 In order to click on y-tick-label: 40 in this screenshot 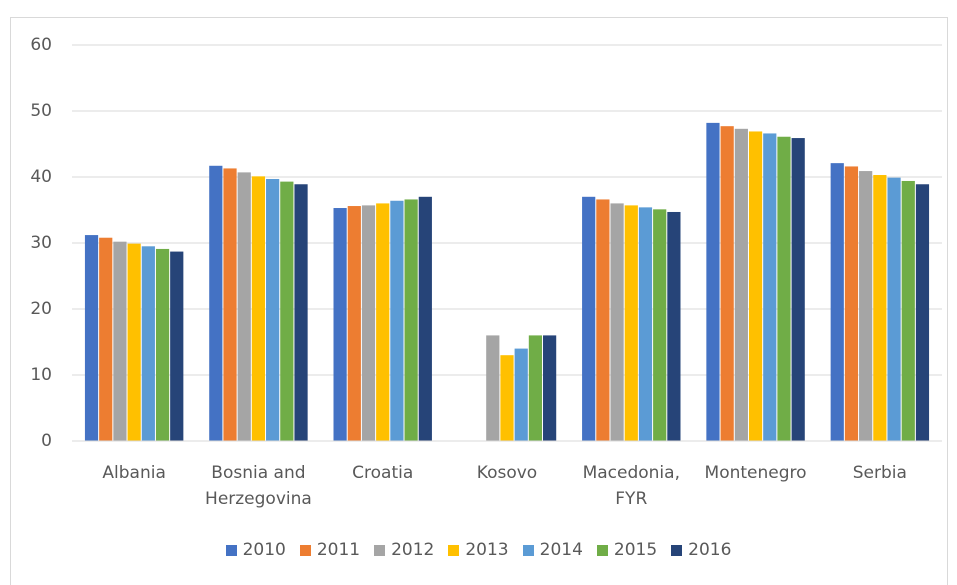, I will do `click(41, 177)`.